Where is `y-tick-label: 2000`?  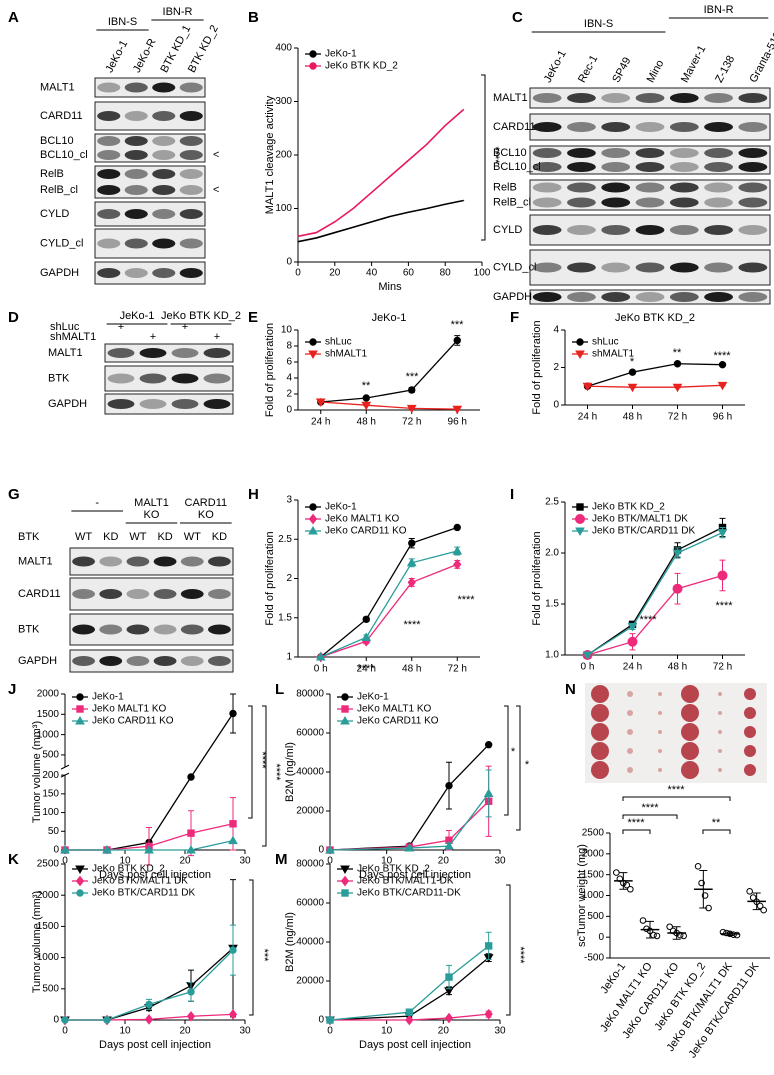 y-tick-label: 2000 is located at coordinates (48, 895).